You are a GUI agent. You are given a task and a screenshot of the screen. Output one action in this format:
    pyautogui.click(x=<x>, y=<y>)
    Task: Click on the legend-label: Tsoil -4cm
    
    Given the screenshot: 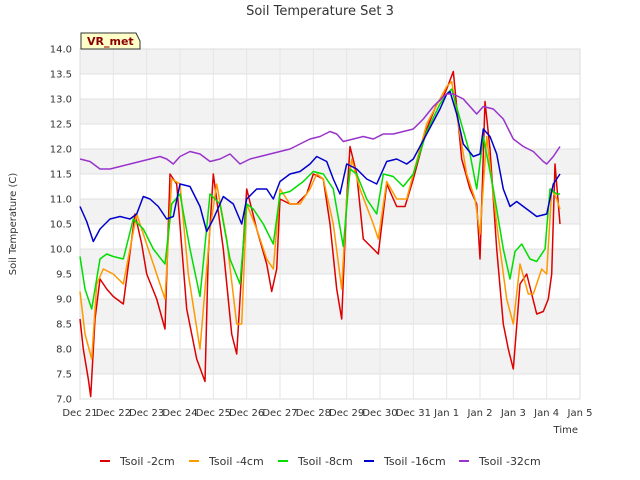 What is the action you would take?
    pyautogui.click(x=236, y=461)
    